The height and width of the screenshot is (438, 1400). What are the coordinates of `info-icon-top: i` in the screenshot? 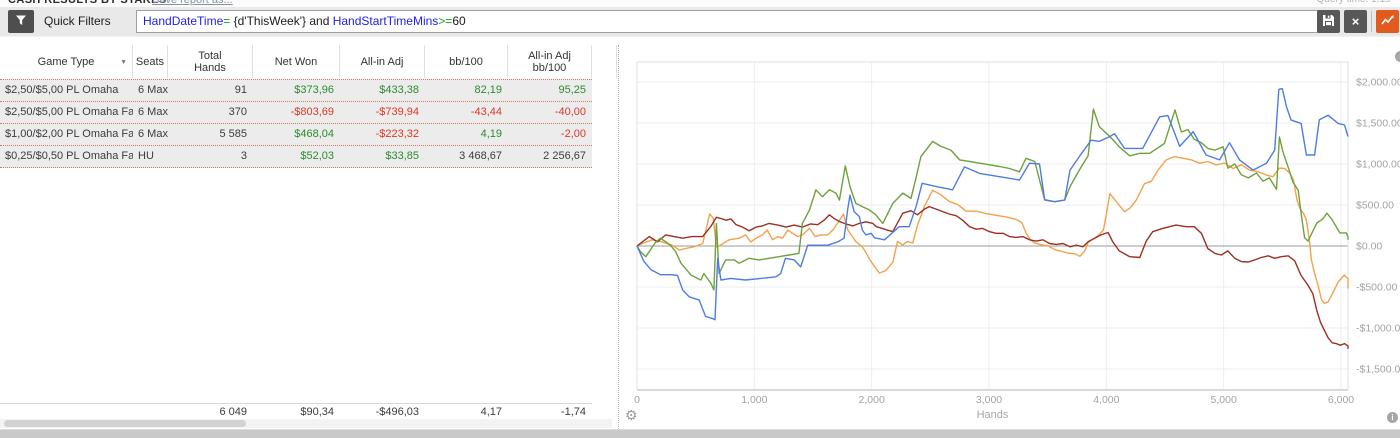 It's located at (1397, 56).